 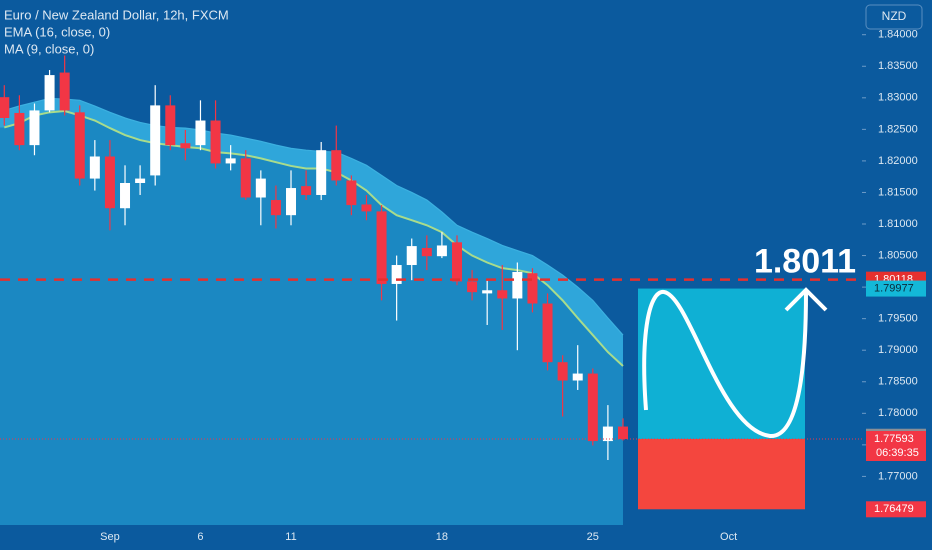 What do you see at coordinates (898, 319) in the screenshot?
I see `y-tick-label: 1.79500` at bounding box center [898, 319].